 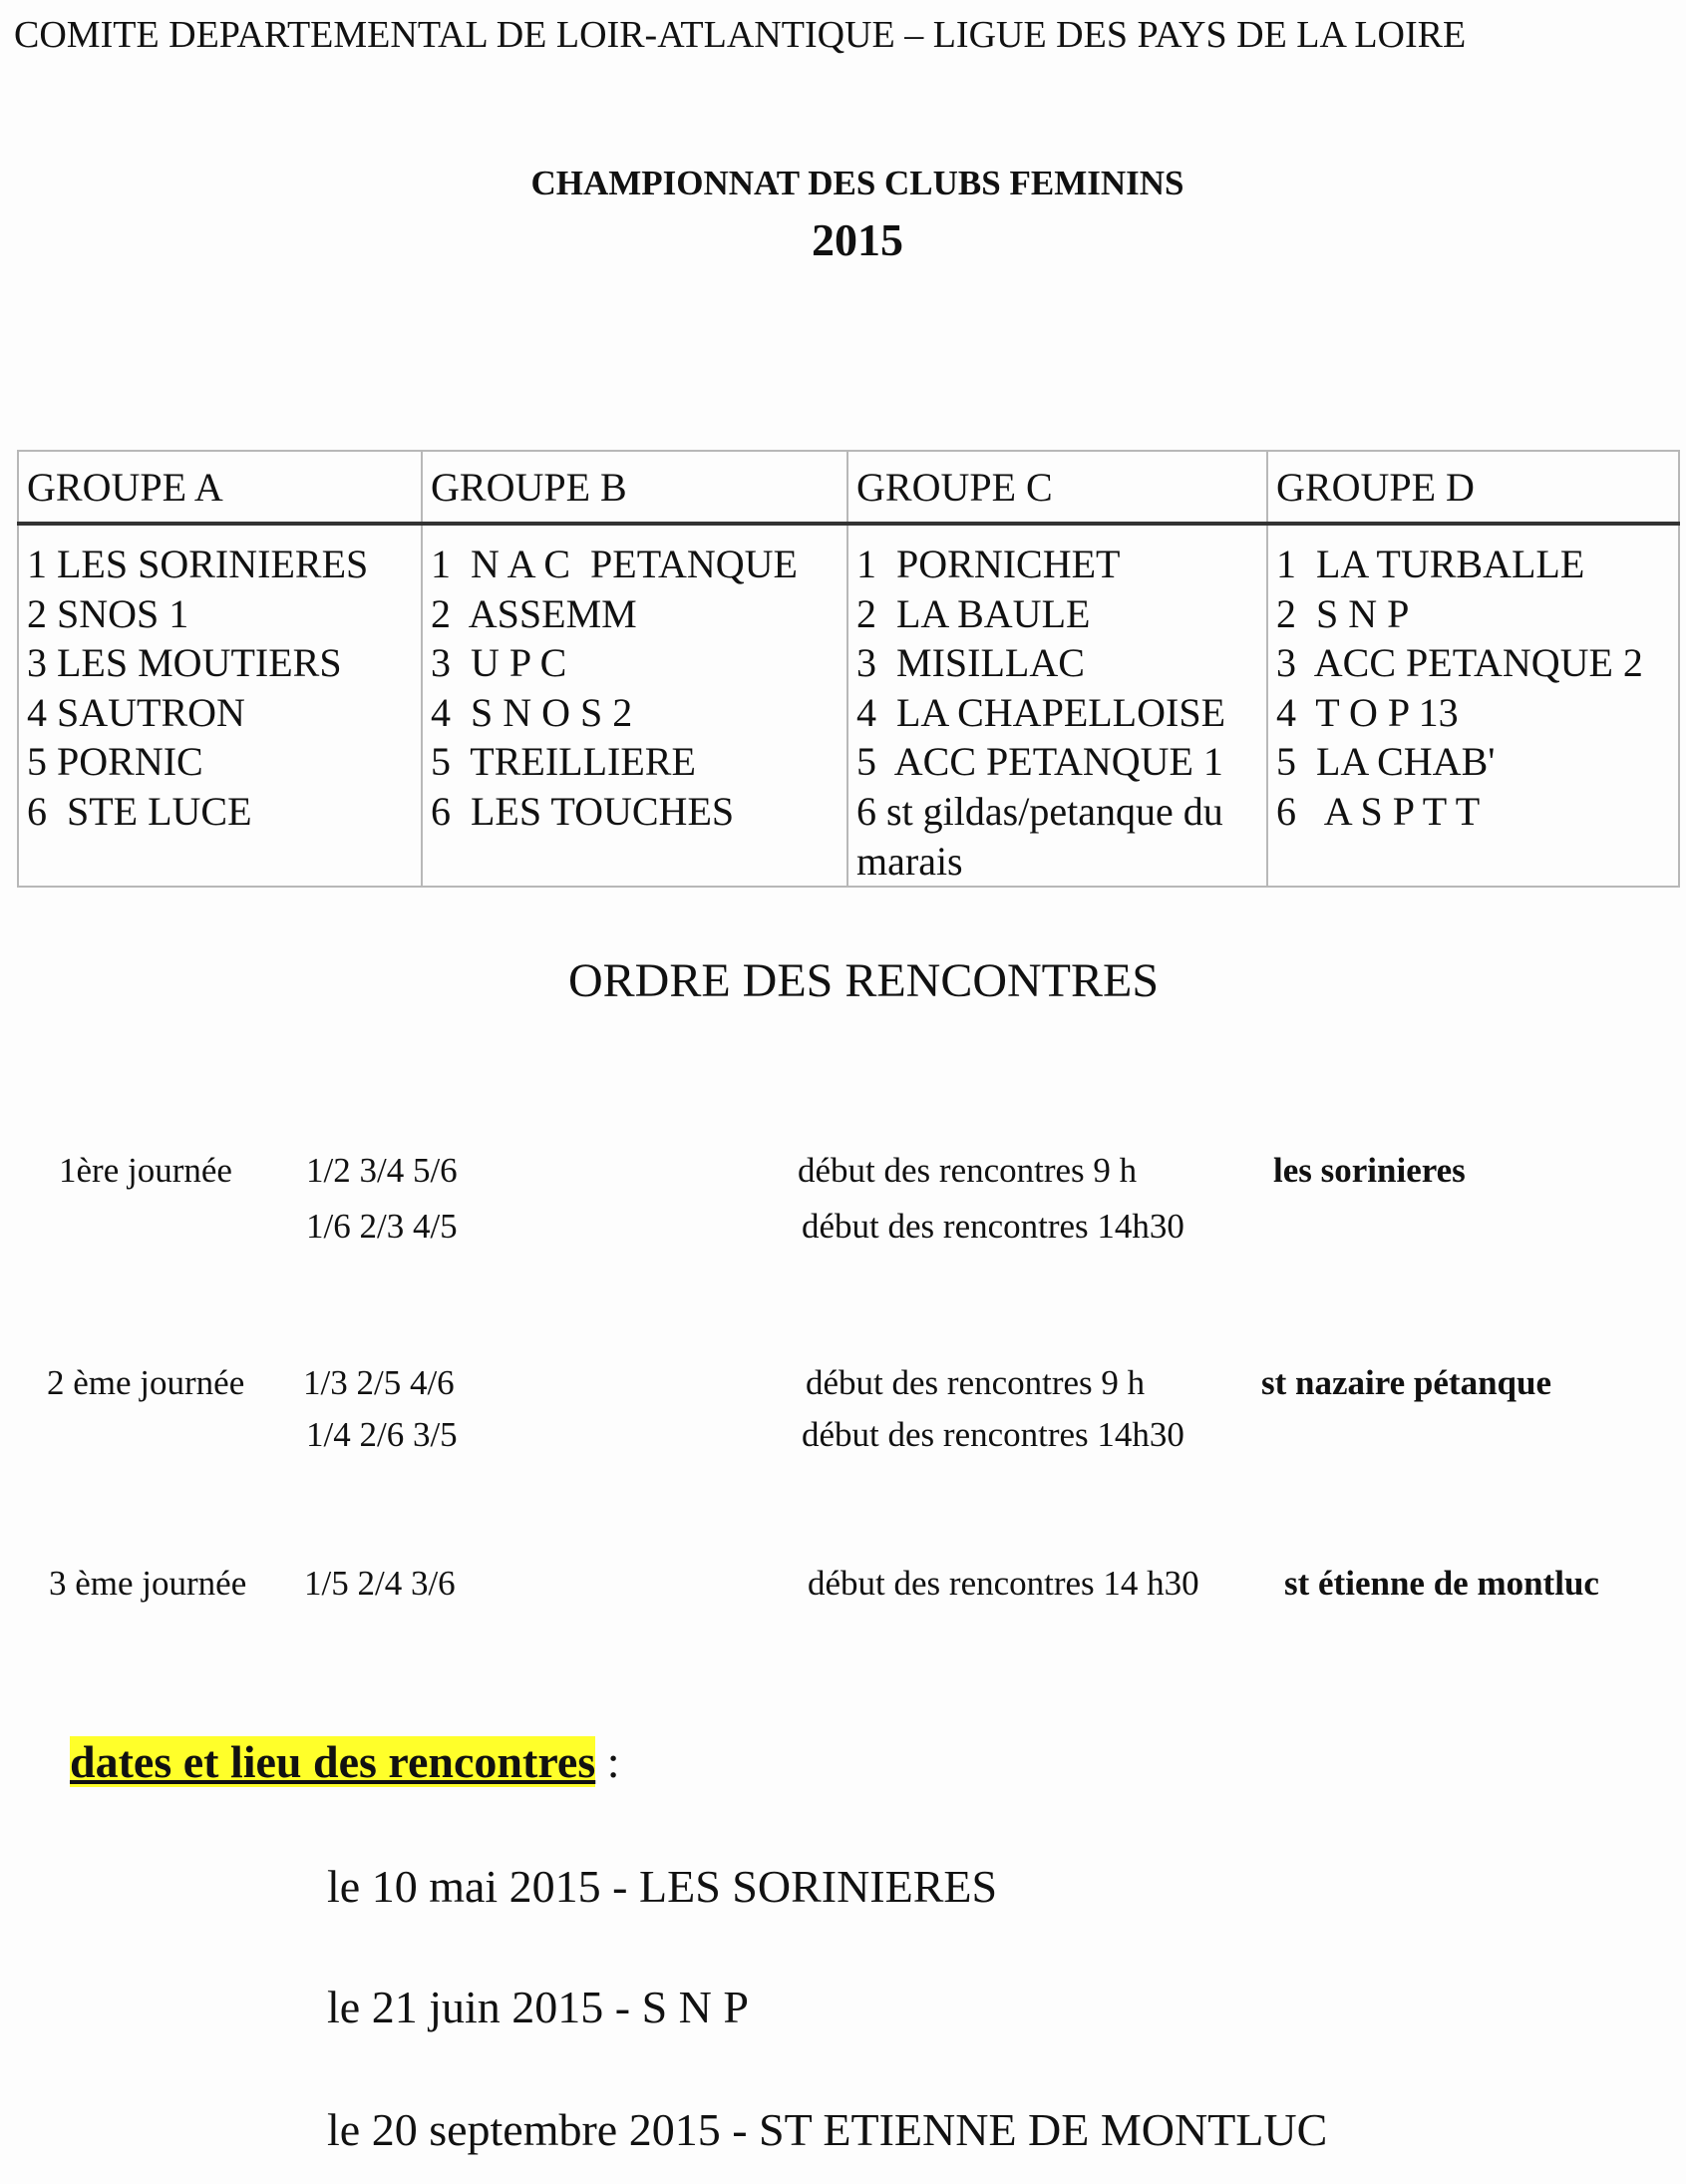 I want to click on team-entry: 5 PORNIC, so click(x=115, y=762).